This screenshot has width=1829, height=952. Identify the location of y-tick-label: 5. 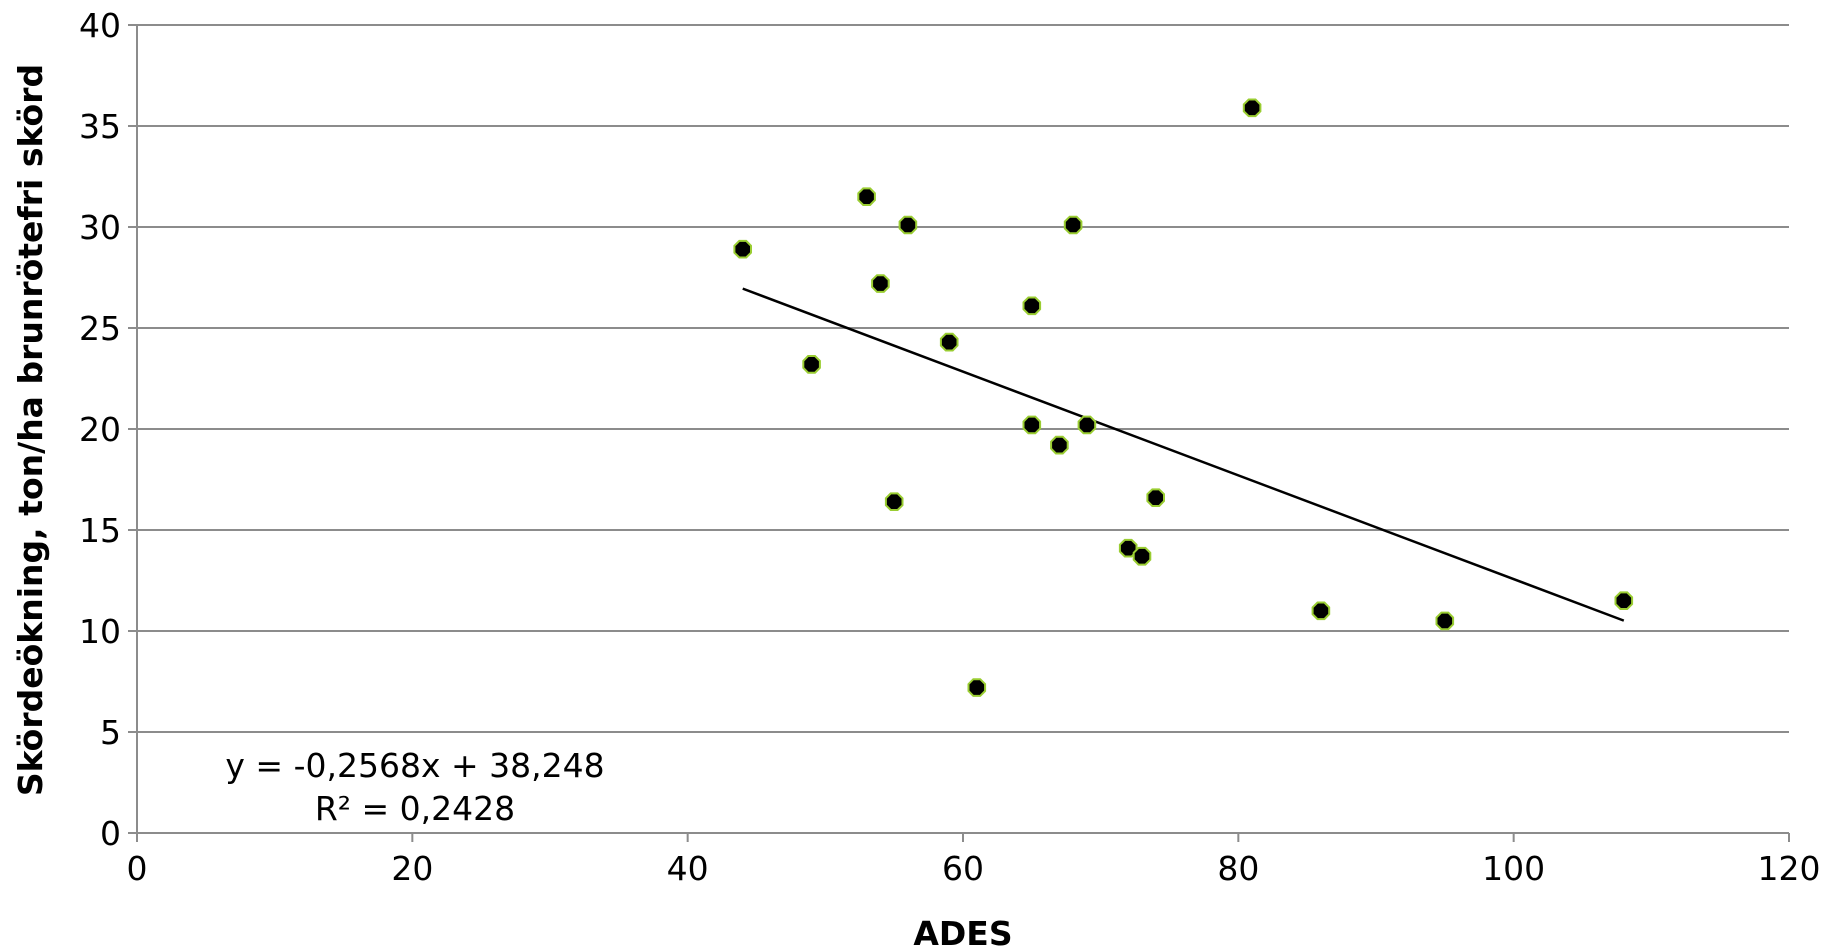
(110, 732).